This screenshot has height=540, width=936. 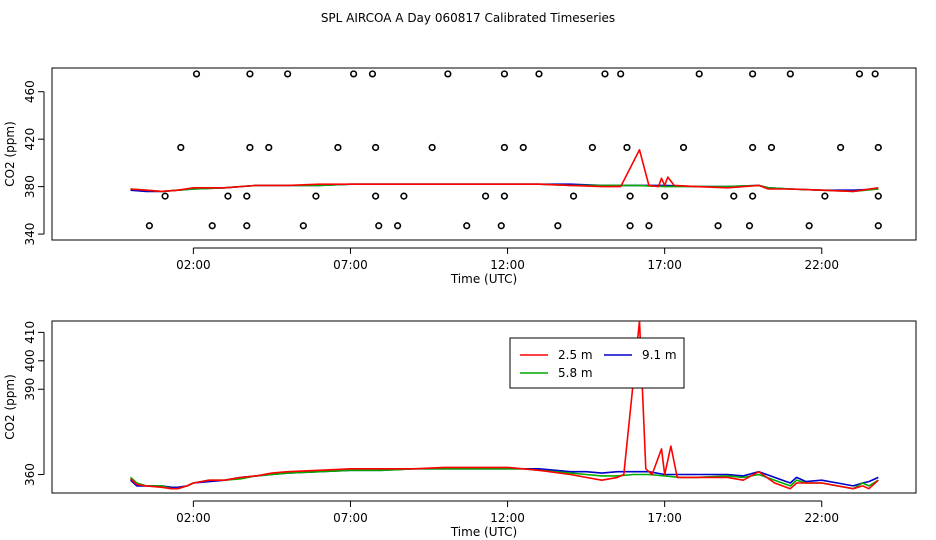 What do you see at coordinates (30, 332) in the screenshot?
I see `y-tick-label: 410` at bounding box center [30, 332].